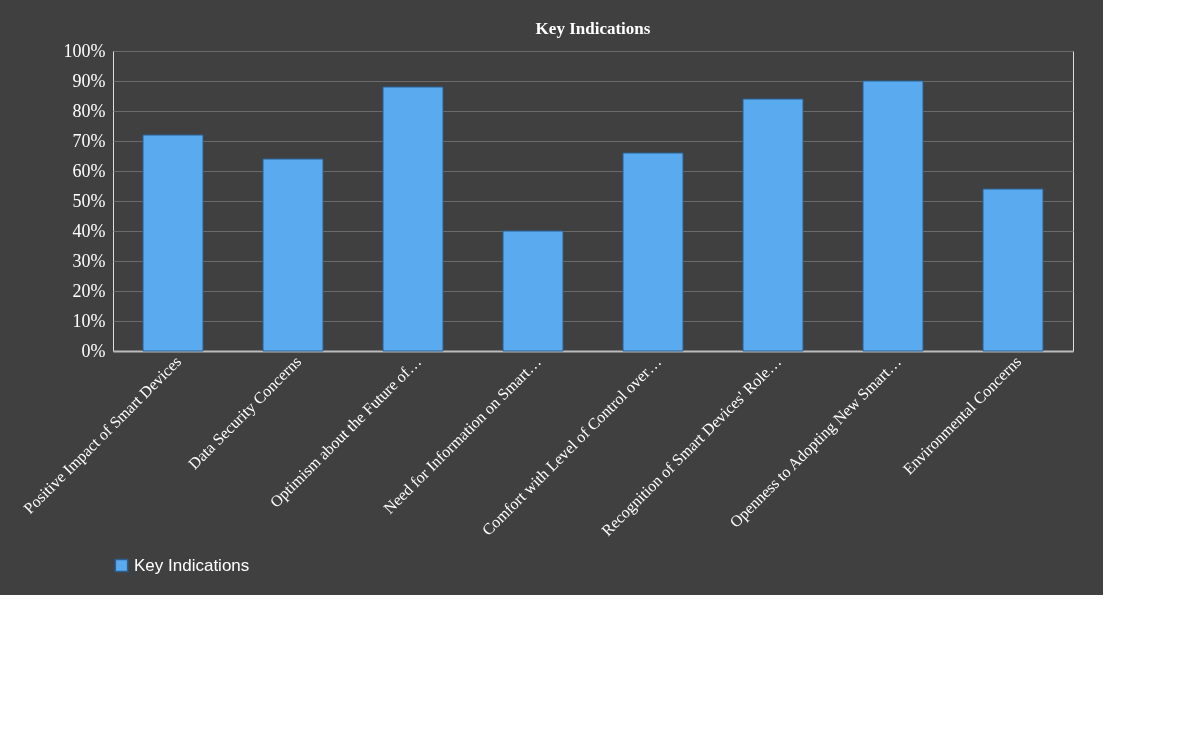 This screenshot has height=740, width=1195. What do you see at coordinates (93, 350) in the screenshot?
I see `y-tick-label: 0%` at bounding box center [93, 350].